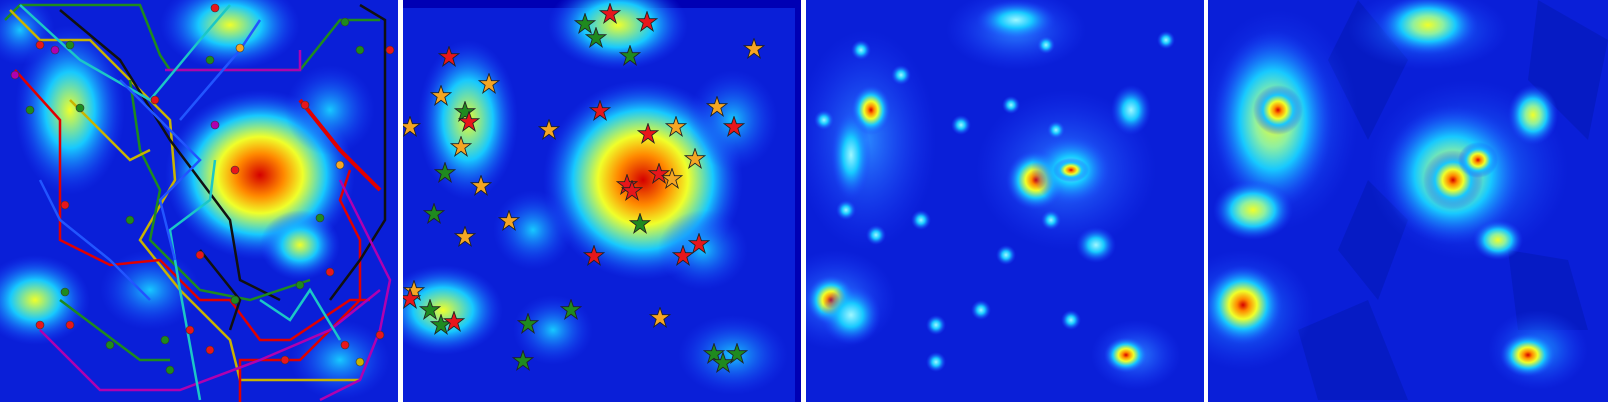 Image resolution: width=1608 pixels, height=402 pixels. Describe the element at coordinates (70, 110) in the screenshot. I see `hotspot-left` at that location.